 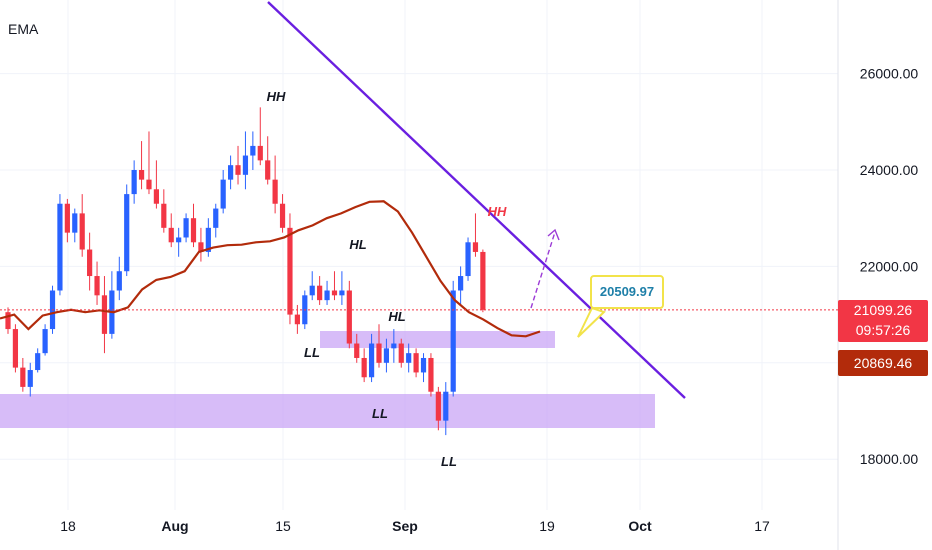 What do you see at coordinates (327, 379) in the screenshot?
I see `support-zones` at bounding box center [327, 379].